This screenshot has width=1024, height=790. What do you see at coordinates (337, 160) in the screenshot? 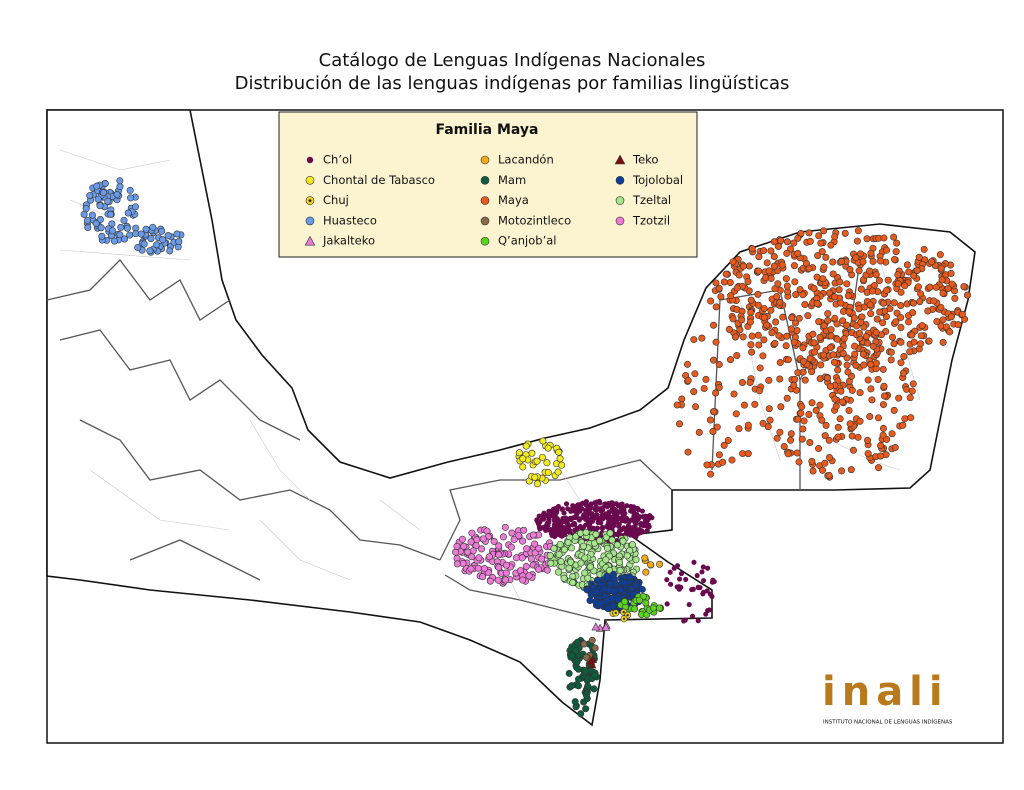
I see `legend-label: Ch’ol` at bounding box center [337, 160].